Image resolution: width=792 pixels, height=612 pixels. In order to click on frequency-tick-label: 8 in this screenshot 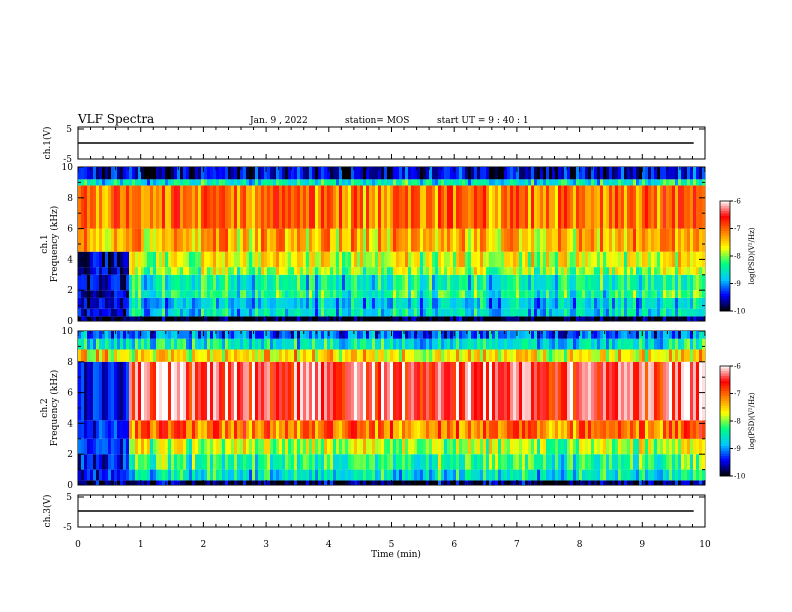, I will do `click(70, 363)`.